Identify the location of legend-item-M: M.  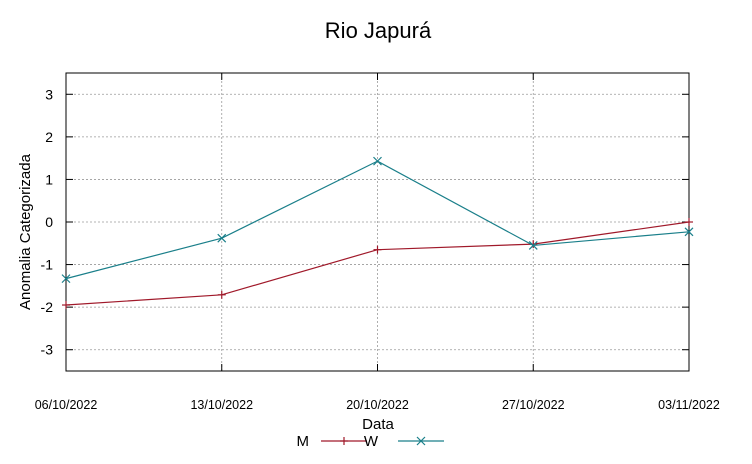
(332, 441).